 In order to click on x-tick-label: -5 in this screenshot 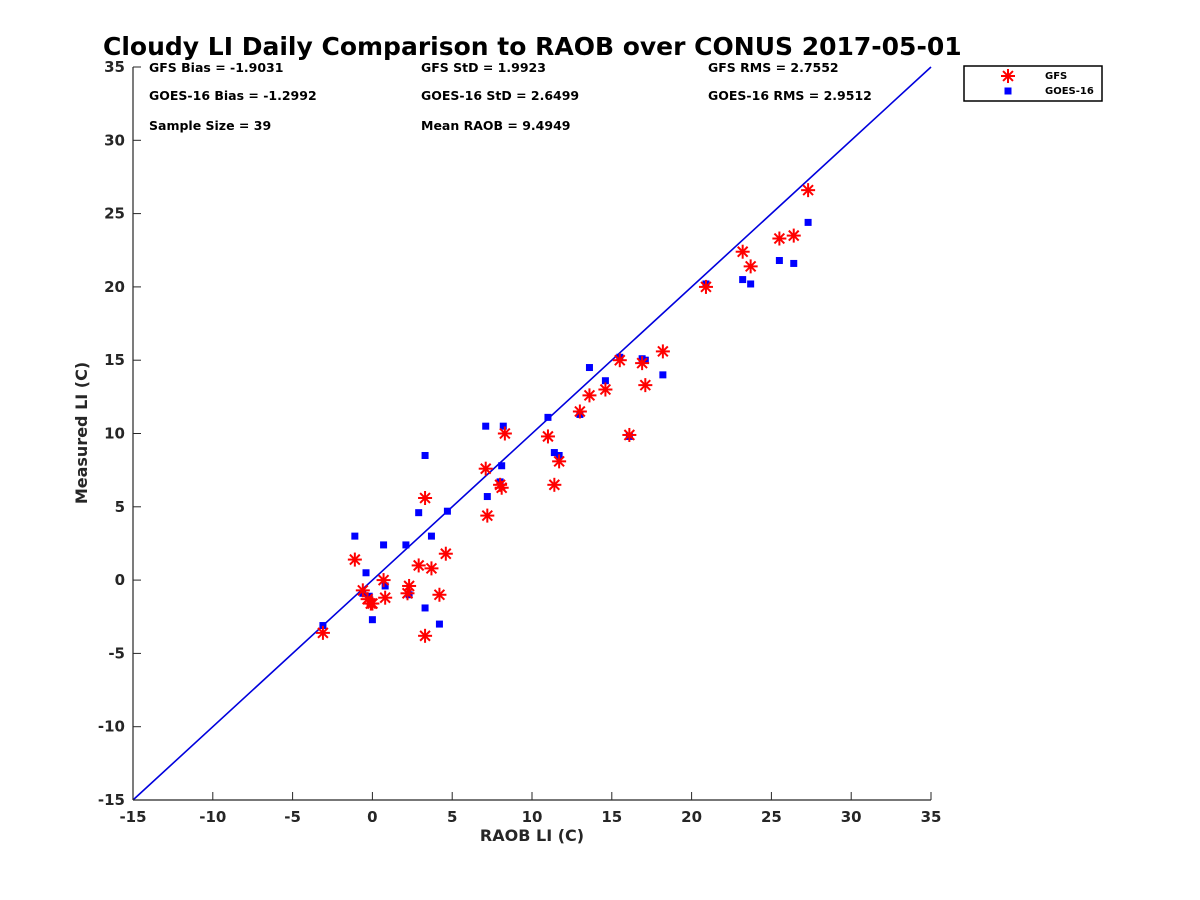, I will do `click(292, 817)`.